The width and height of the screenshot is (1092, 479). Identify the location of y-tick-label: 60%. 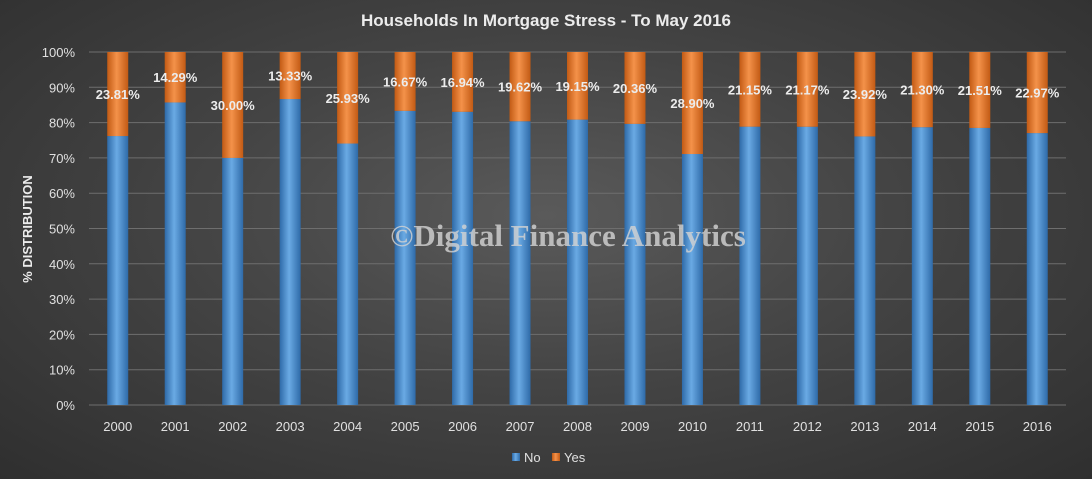
(62, 193).